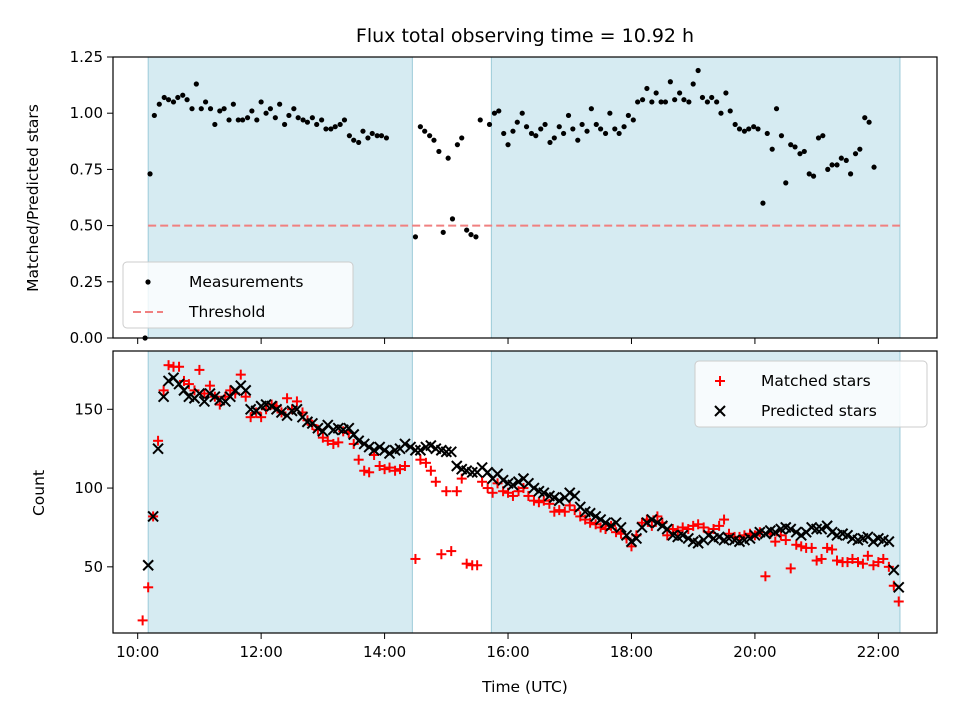  What do you see at coordinates (86, 282) in the screenshot?
I see `y-tick-label: 0.25` at bounding box center [86, 282].